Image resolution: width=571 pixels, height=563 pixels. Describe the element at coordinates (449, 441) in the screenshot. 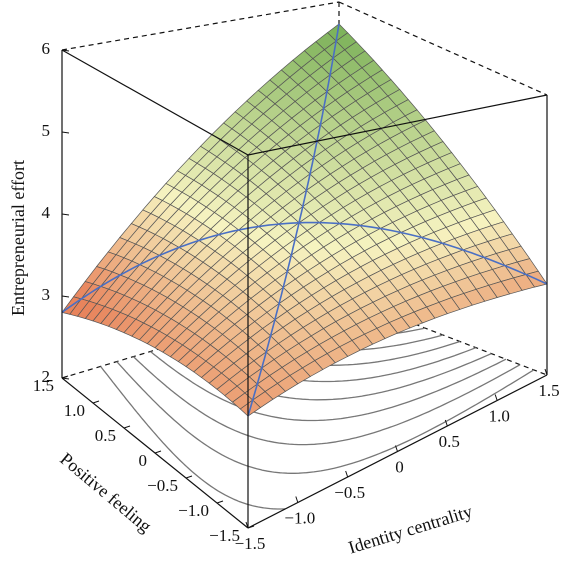

I see `x-tick-label: 0.5` at that location.